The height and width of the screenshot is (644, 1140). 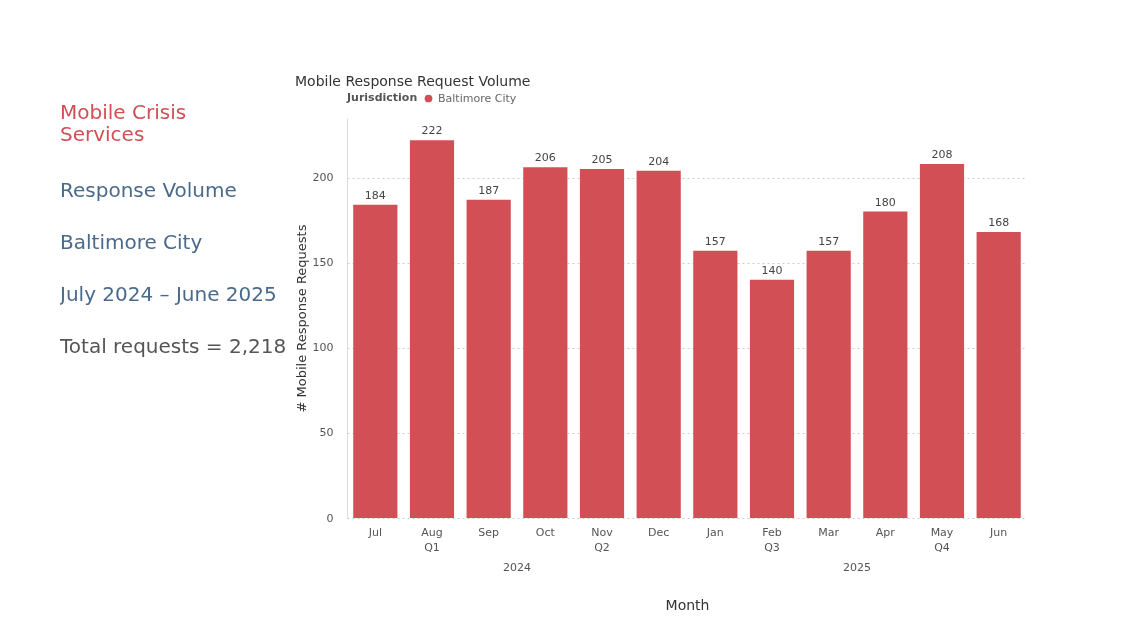 What do you see at coordinates (123, 123) in the screenshot?
I see `text: Mobile Crisis Services` at bounding box center [123, 123].